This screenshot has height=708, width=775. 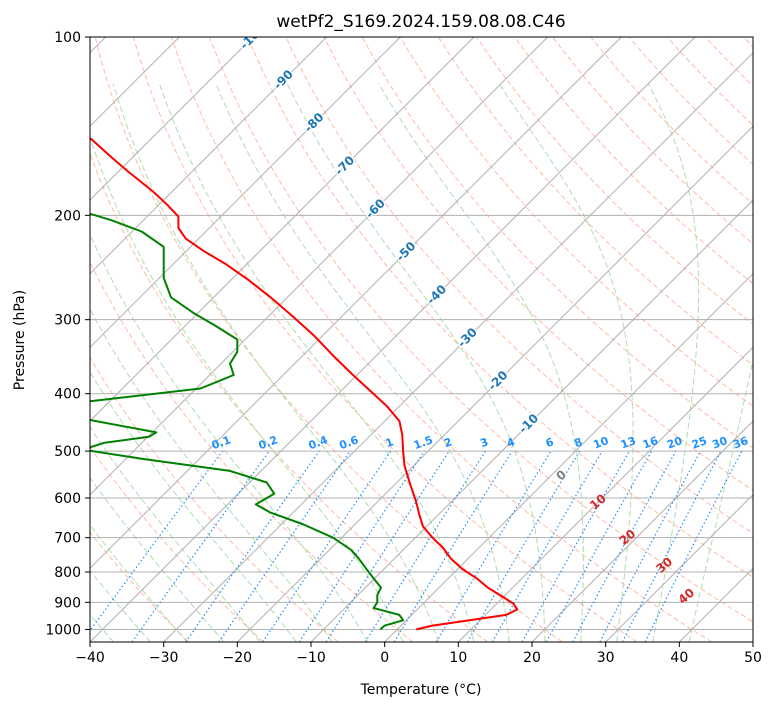 I want to click on mixing-ratio-label: 20, so click(x=674, y=443).